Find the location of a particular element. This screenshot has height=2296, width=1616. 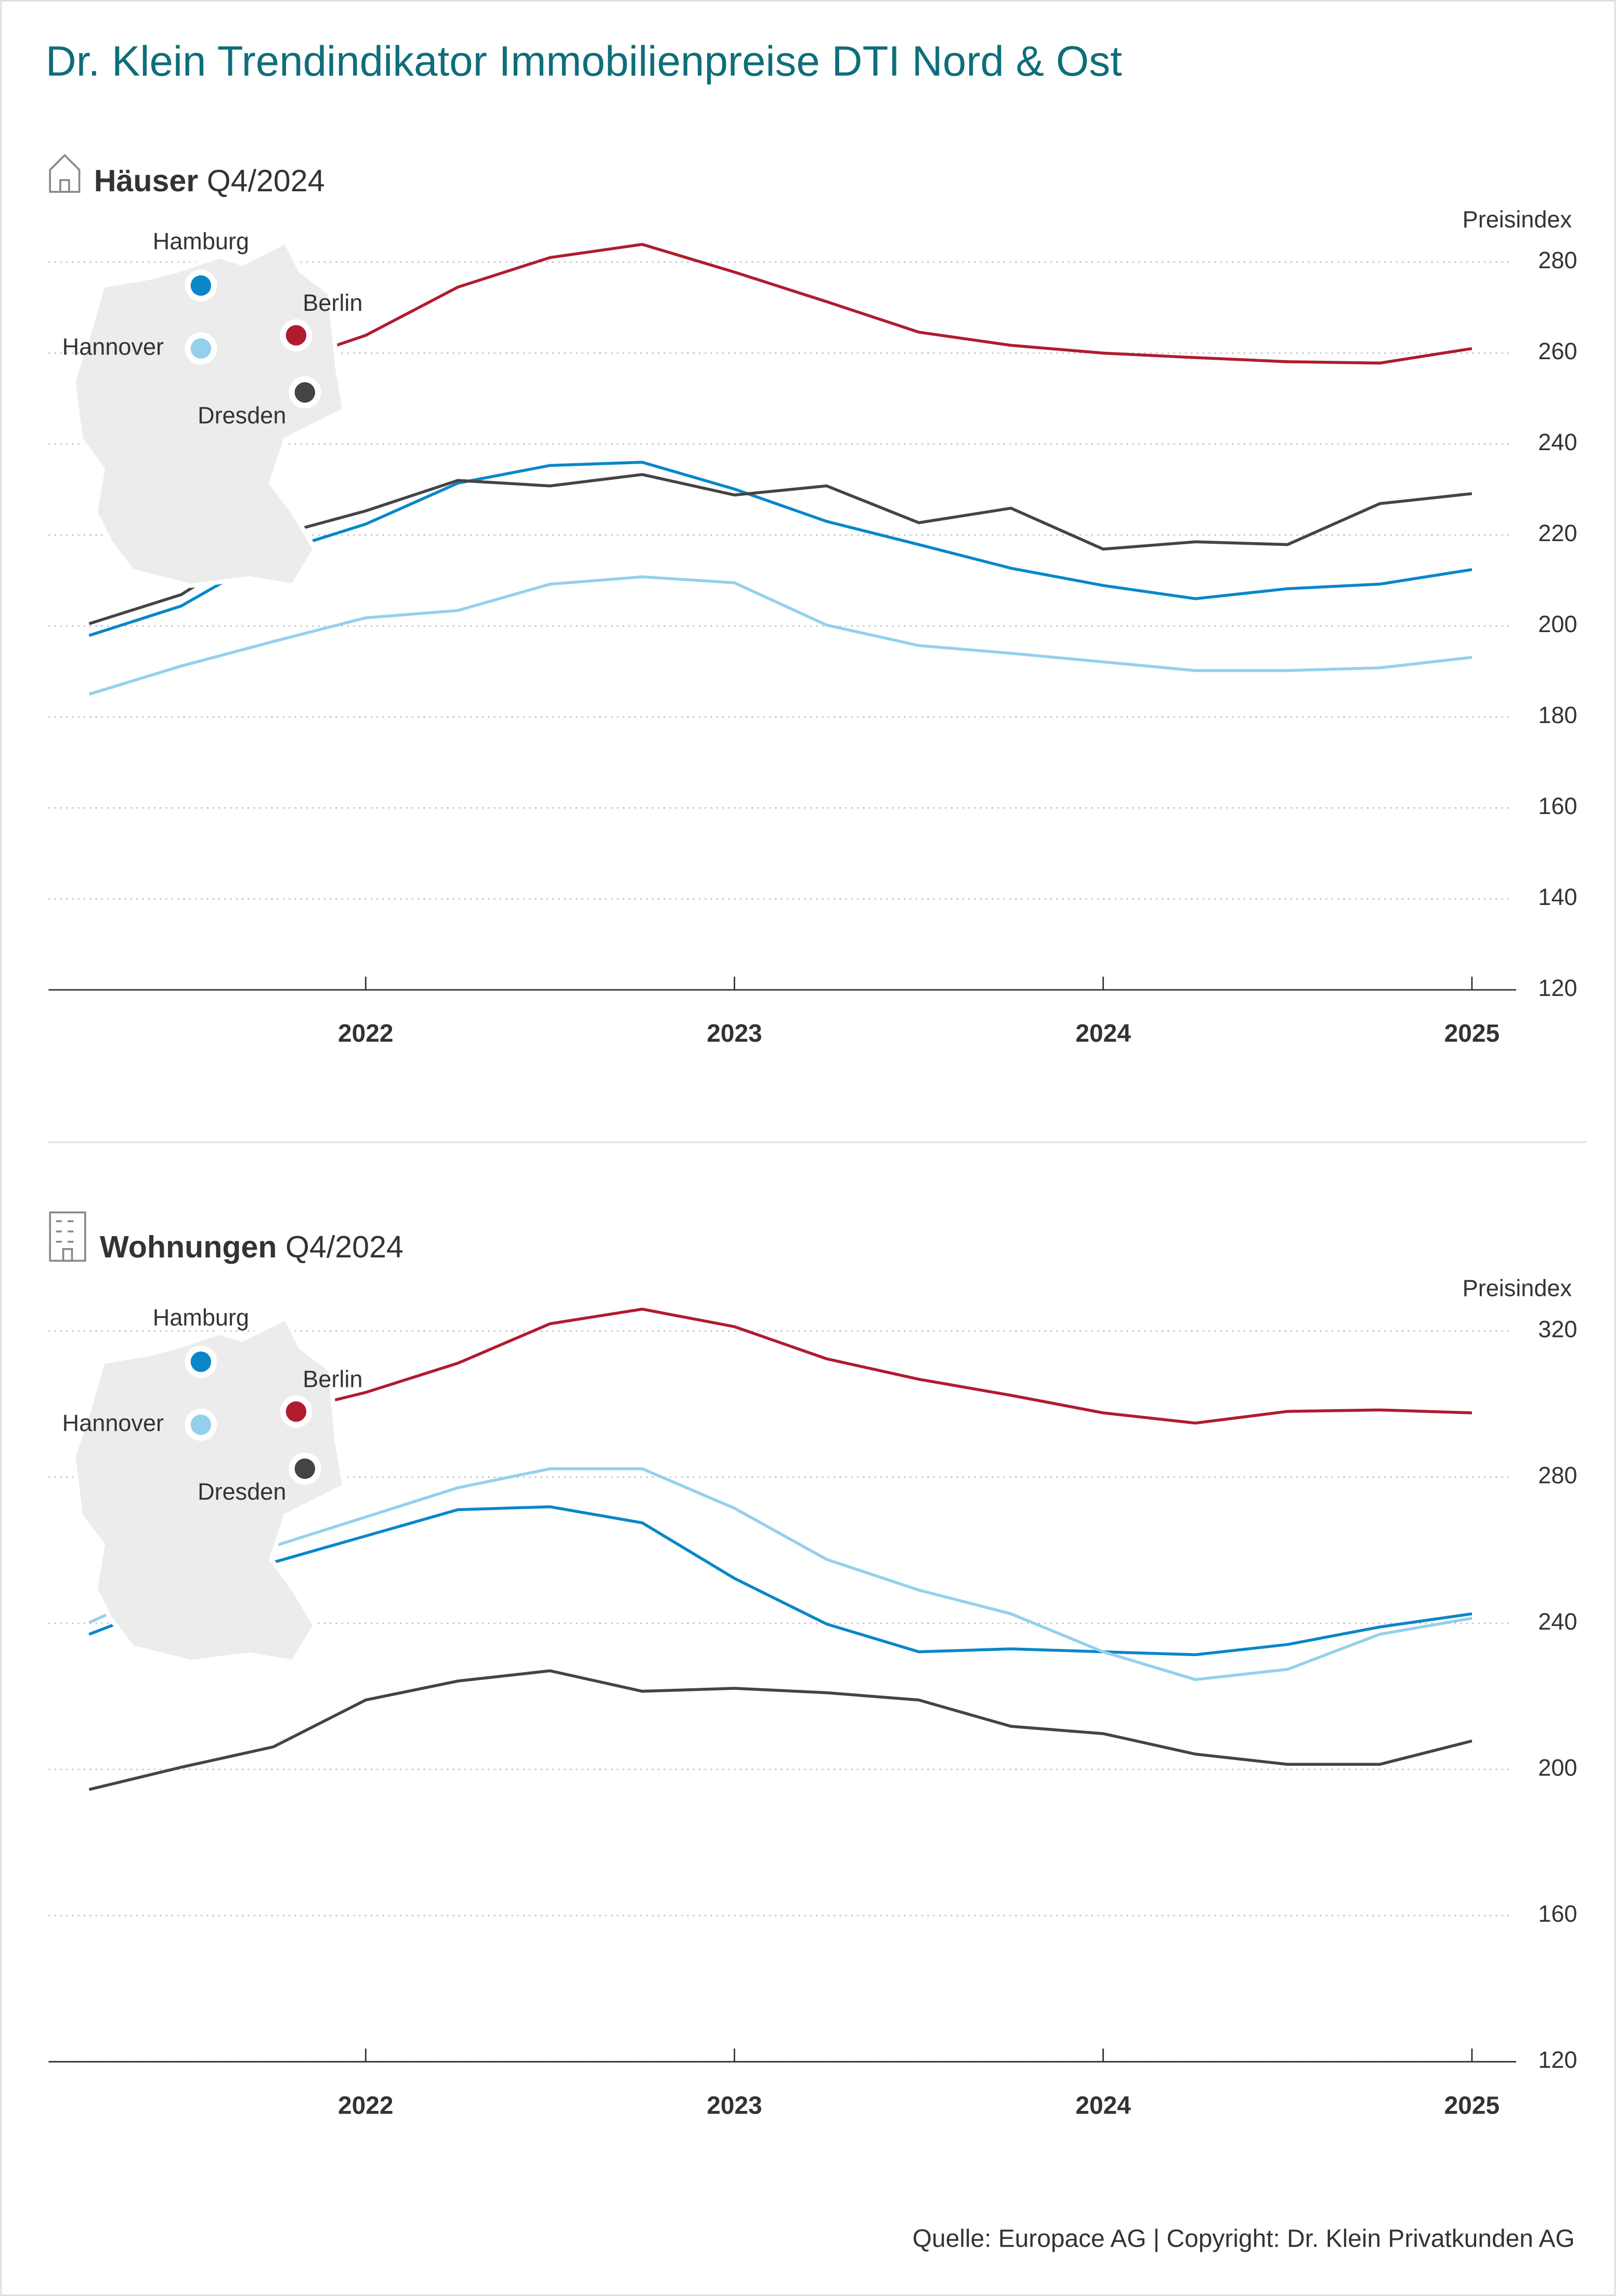

chart-heading: Häuser Q4/2024 is located at coordinates (209, 180).